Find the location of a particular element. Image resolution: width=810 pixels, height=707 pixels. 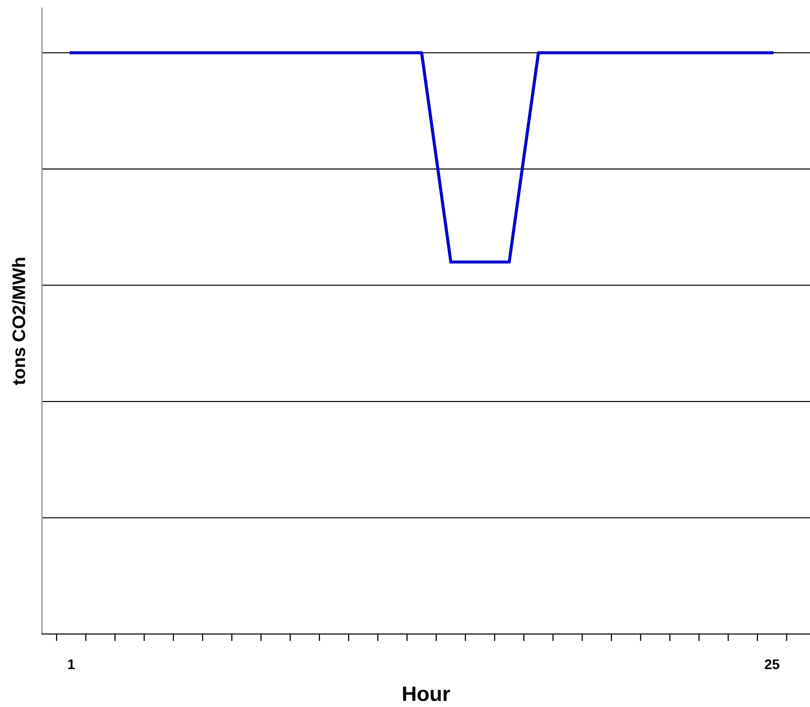

y-axis-title: tons CO2/MWh is located at coordinates (19, 321).